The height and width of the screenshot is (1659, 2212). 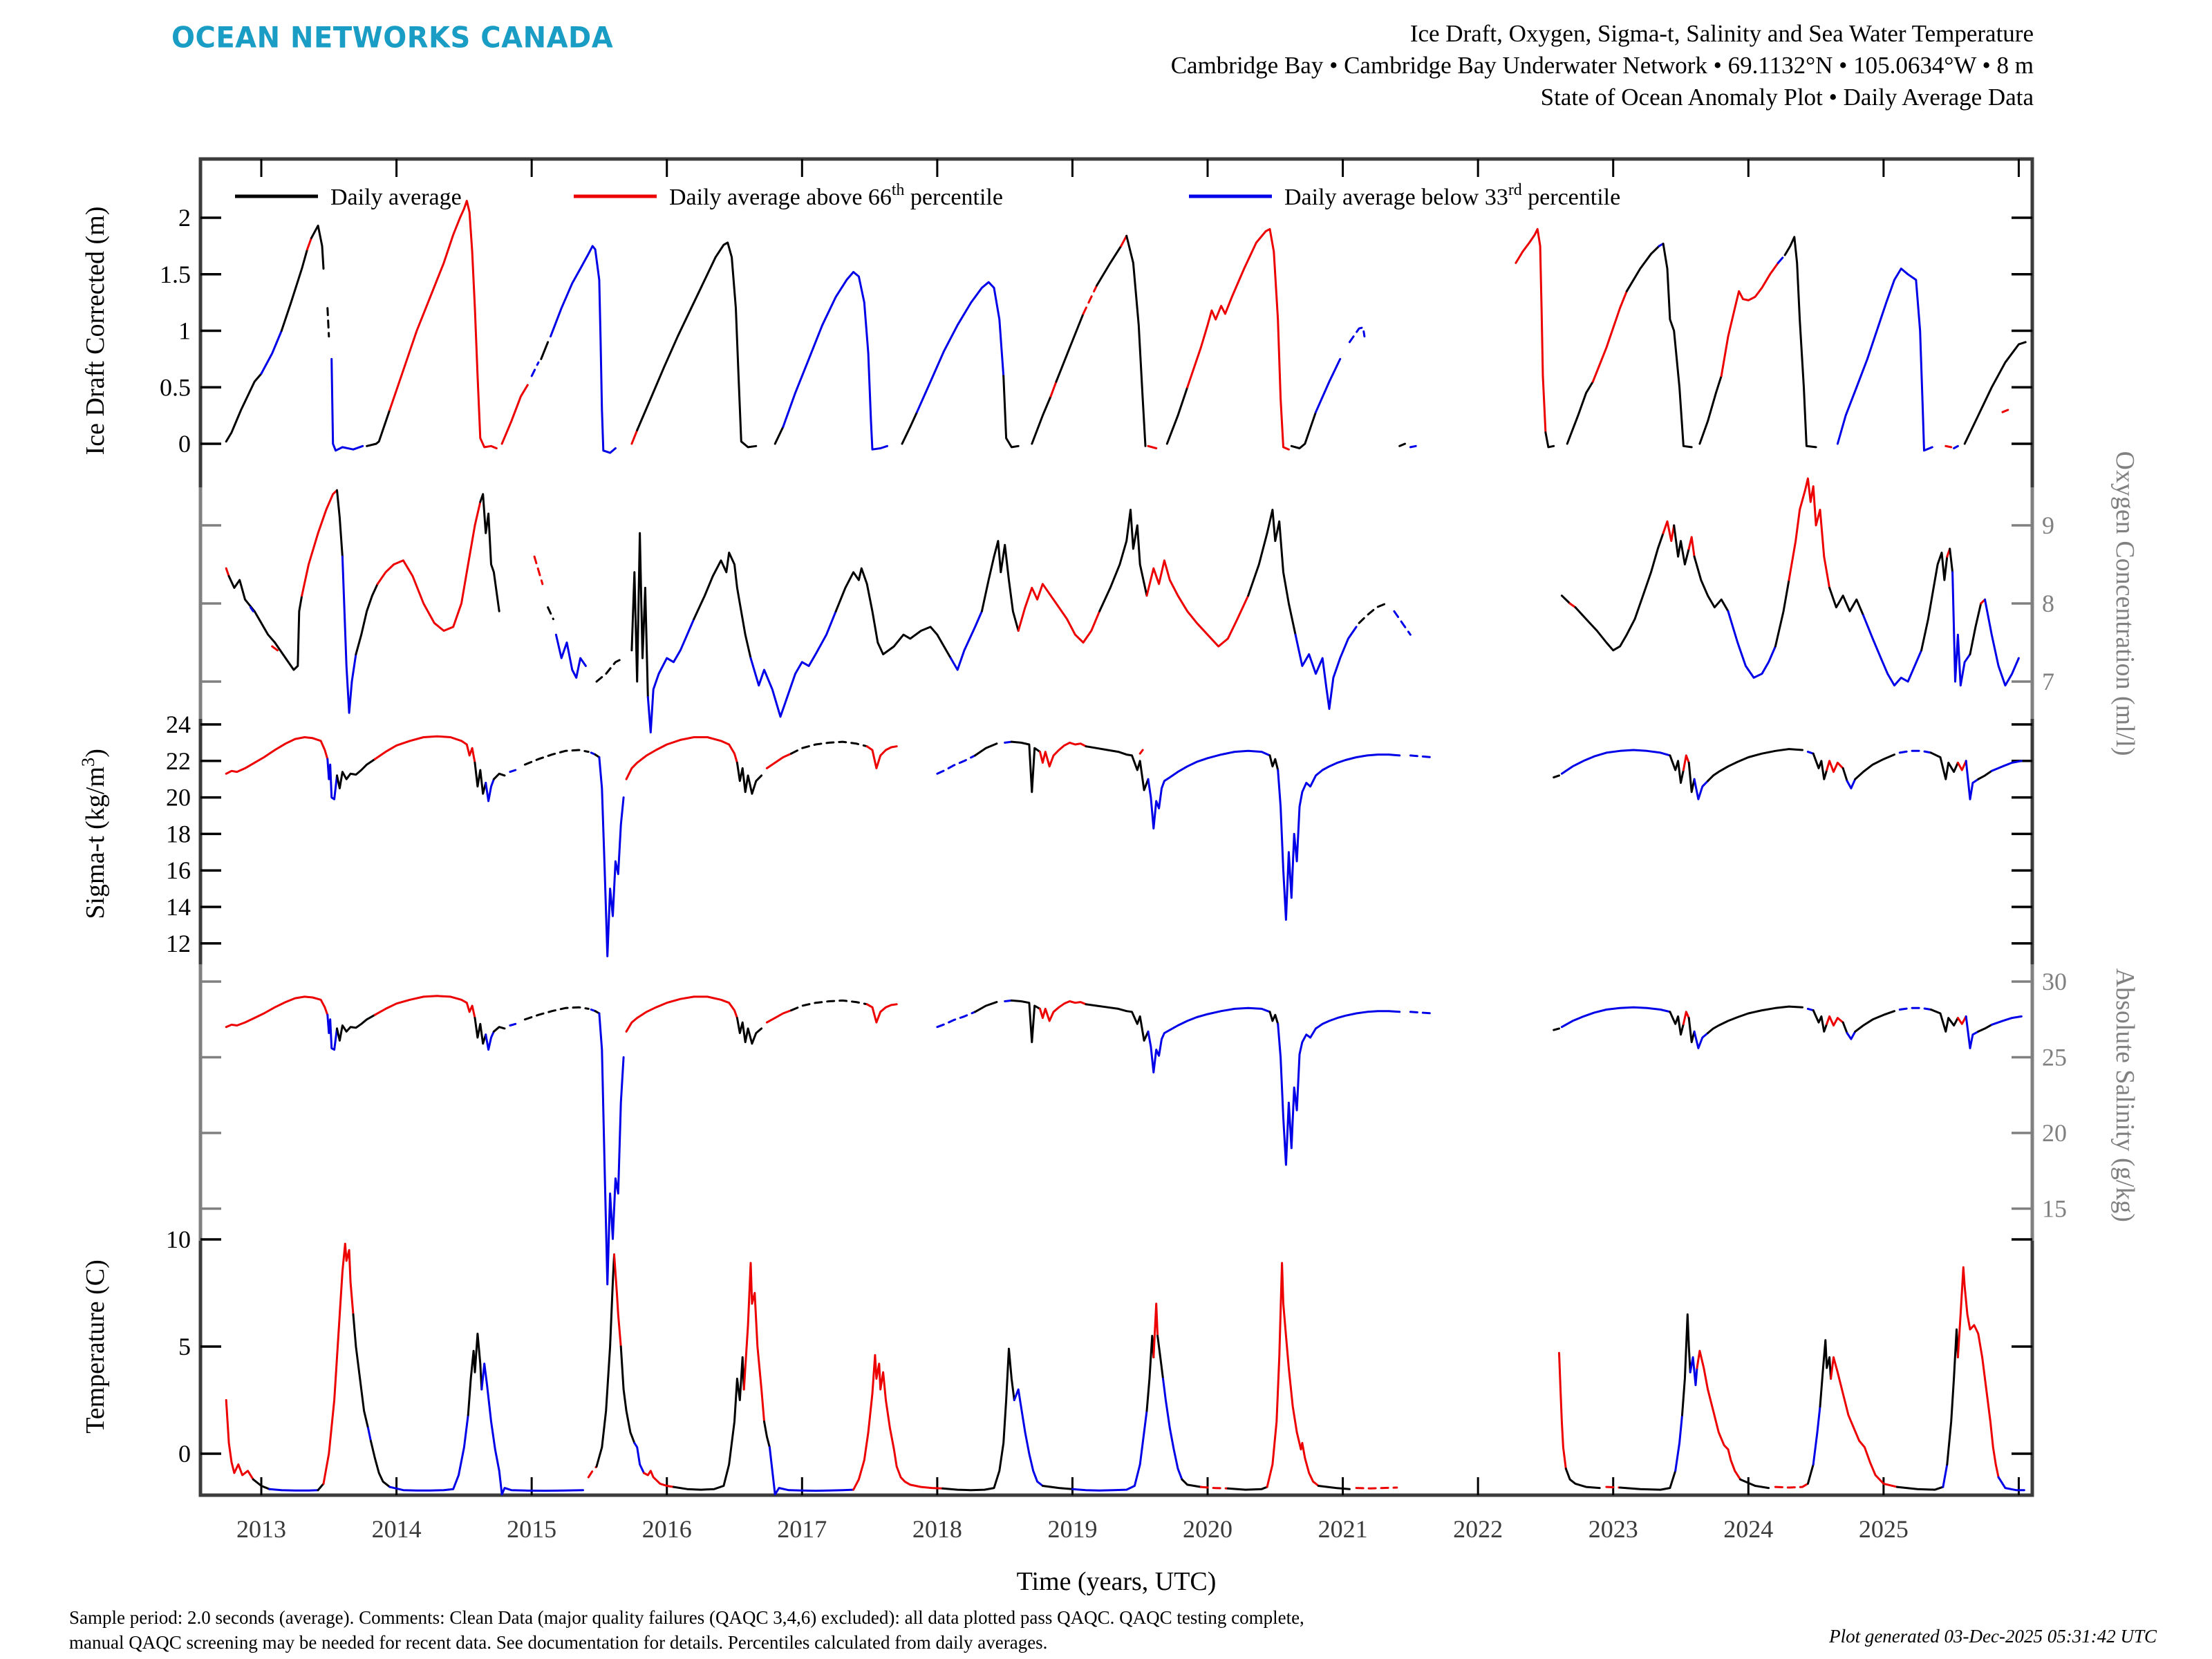 I want to click on oxy-tick-label: 7, so click(x=2048, y=681).